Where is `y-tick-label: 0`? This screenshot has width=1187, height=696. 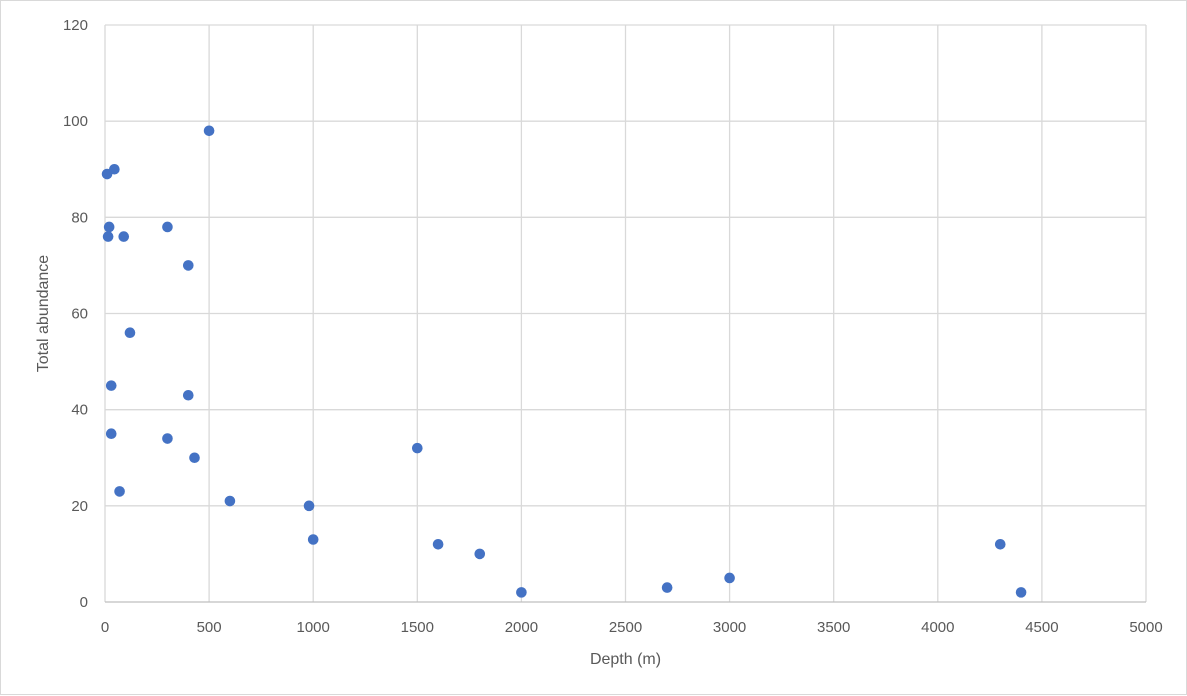
y-tick-label: 0 is located at coordinates (84, 602).